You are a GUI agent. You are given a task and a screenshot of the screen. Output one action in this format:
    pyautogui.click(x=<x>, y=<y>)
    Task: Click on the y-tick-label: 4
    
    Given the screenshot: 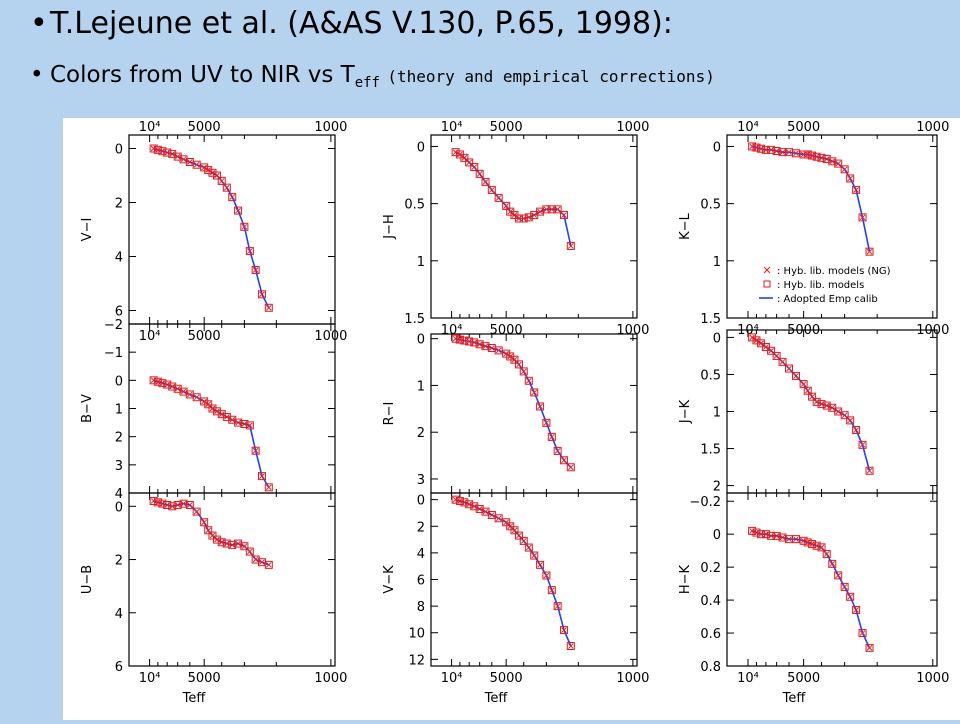 What is the action you would take?
    pyautogui.click(x=119, y=614)
    